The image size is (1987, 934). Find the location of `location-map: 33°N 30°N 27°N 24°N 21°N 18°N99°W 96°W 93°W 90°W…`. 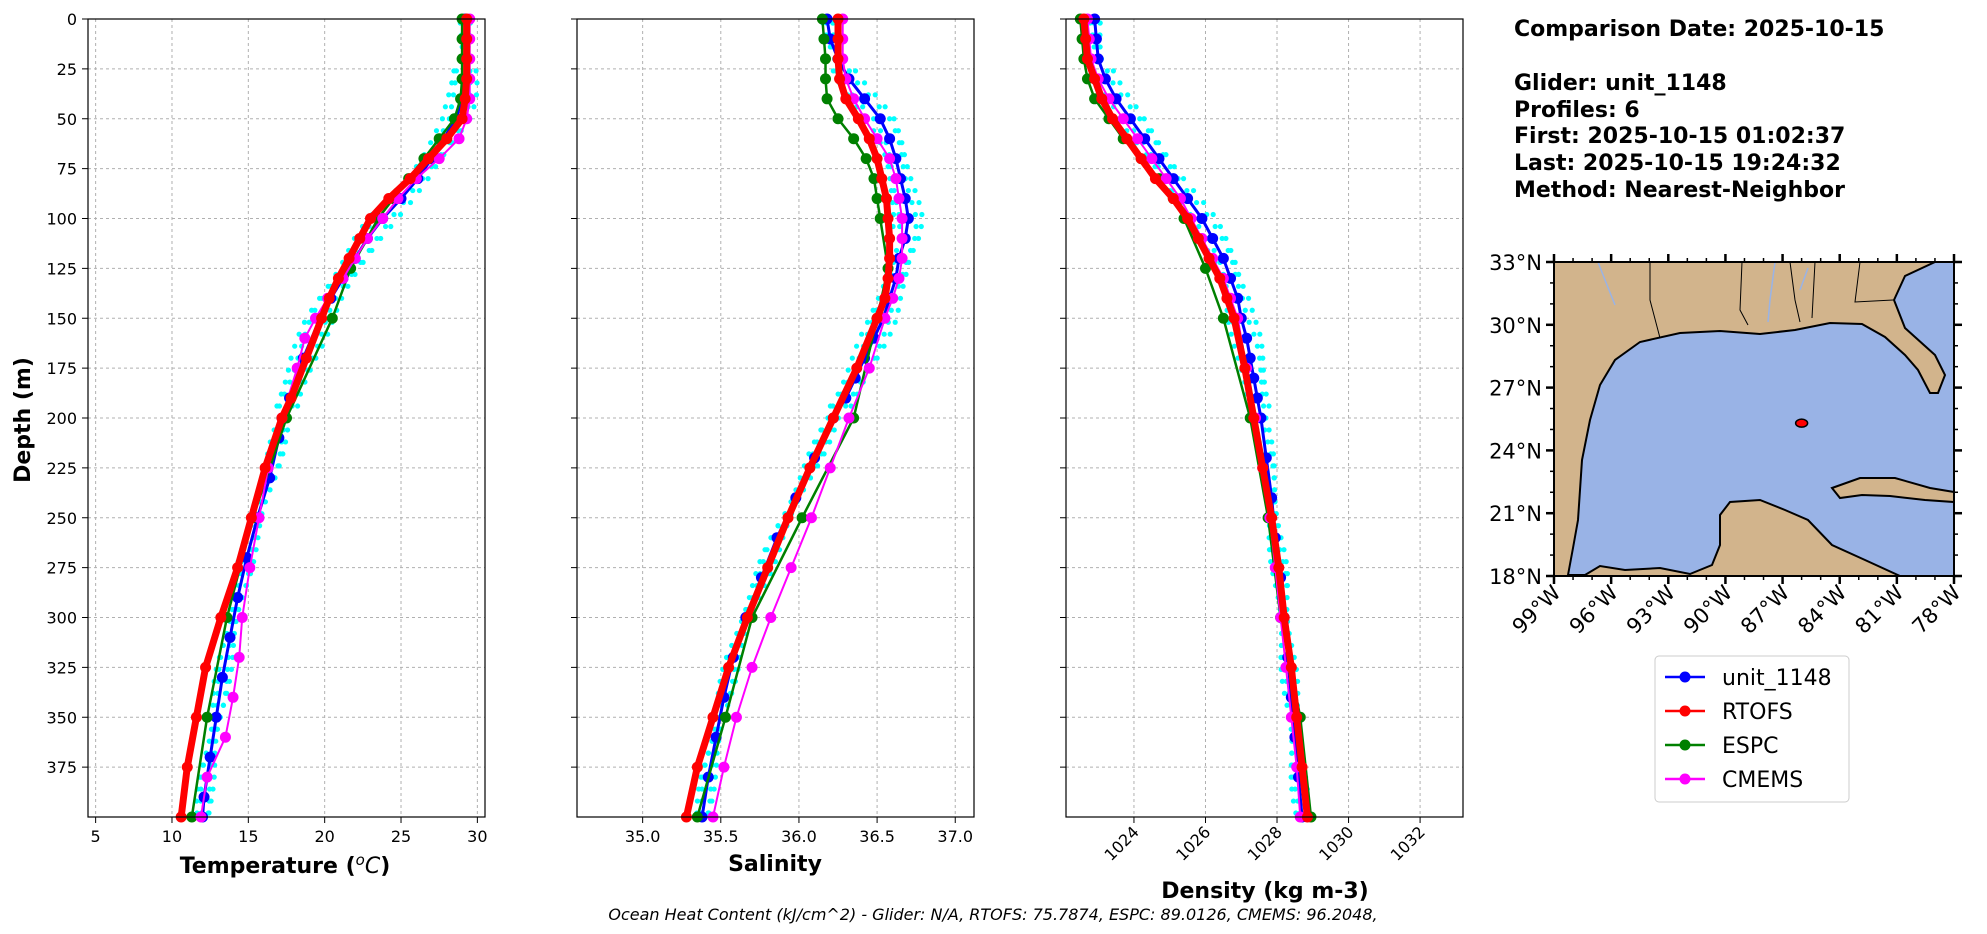

location-map: 33°N 30°N 27°N 24°N 21°N 18°N99°W 96°W 93°W 90°W… is located at coordinates (1727, 445).